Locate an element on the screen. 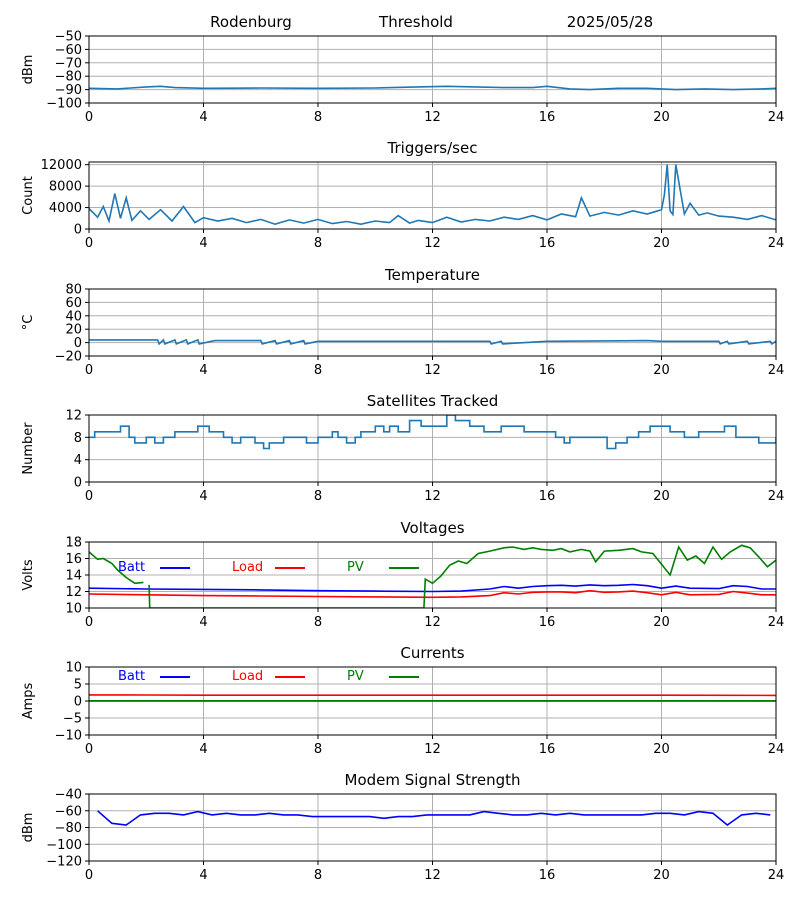  series-line-triggers is located at coordinates (432, 195).